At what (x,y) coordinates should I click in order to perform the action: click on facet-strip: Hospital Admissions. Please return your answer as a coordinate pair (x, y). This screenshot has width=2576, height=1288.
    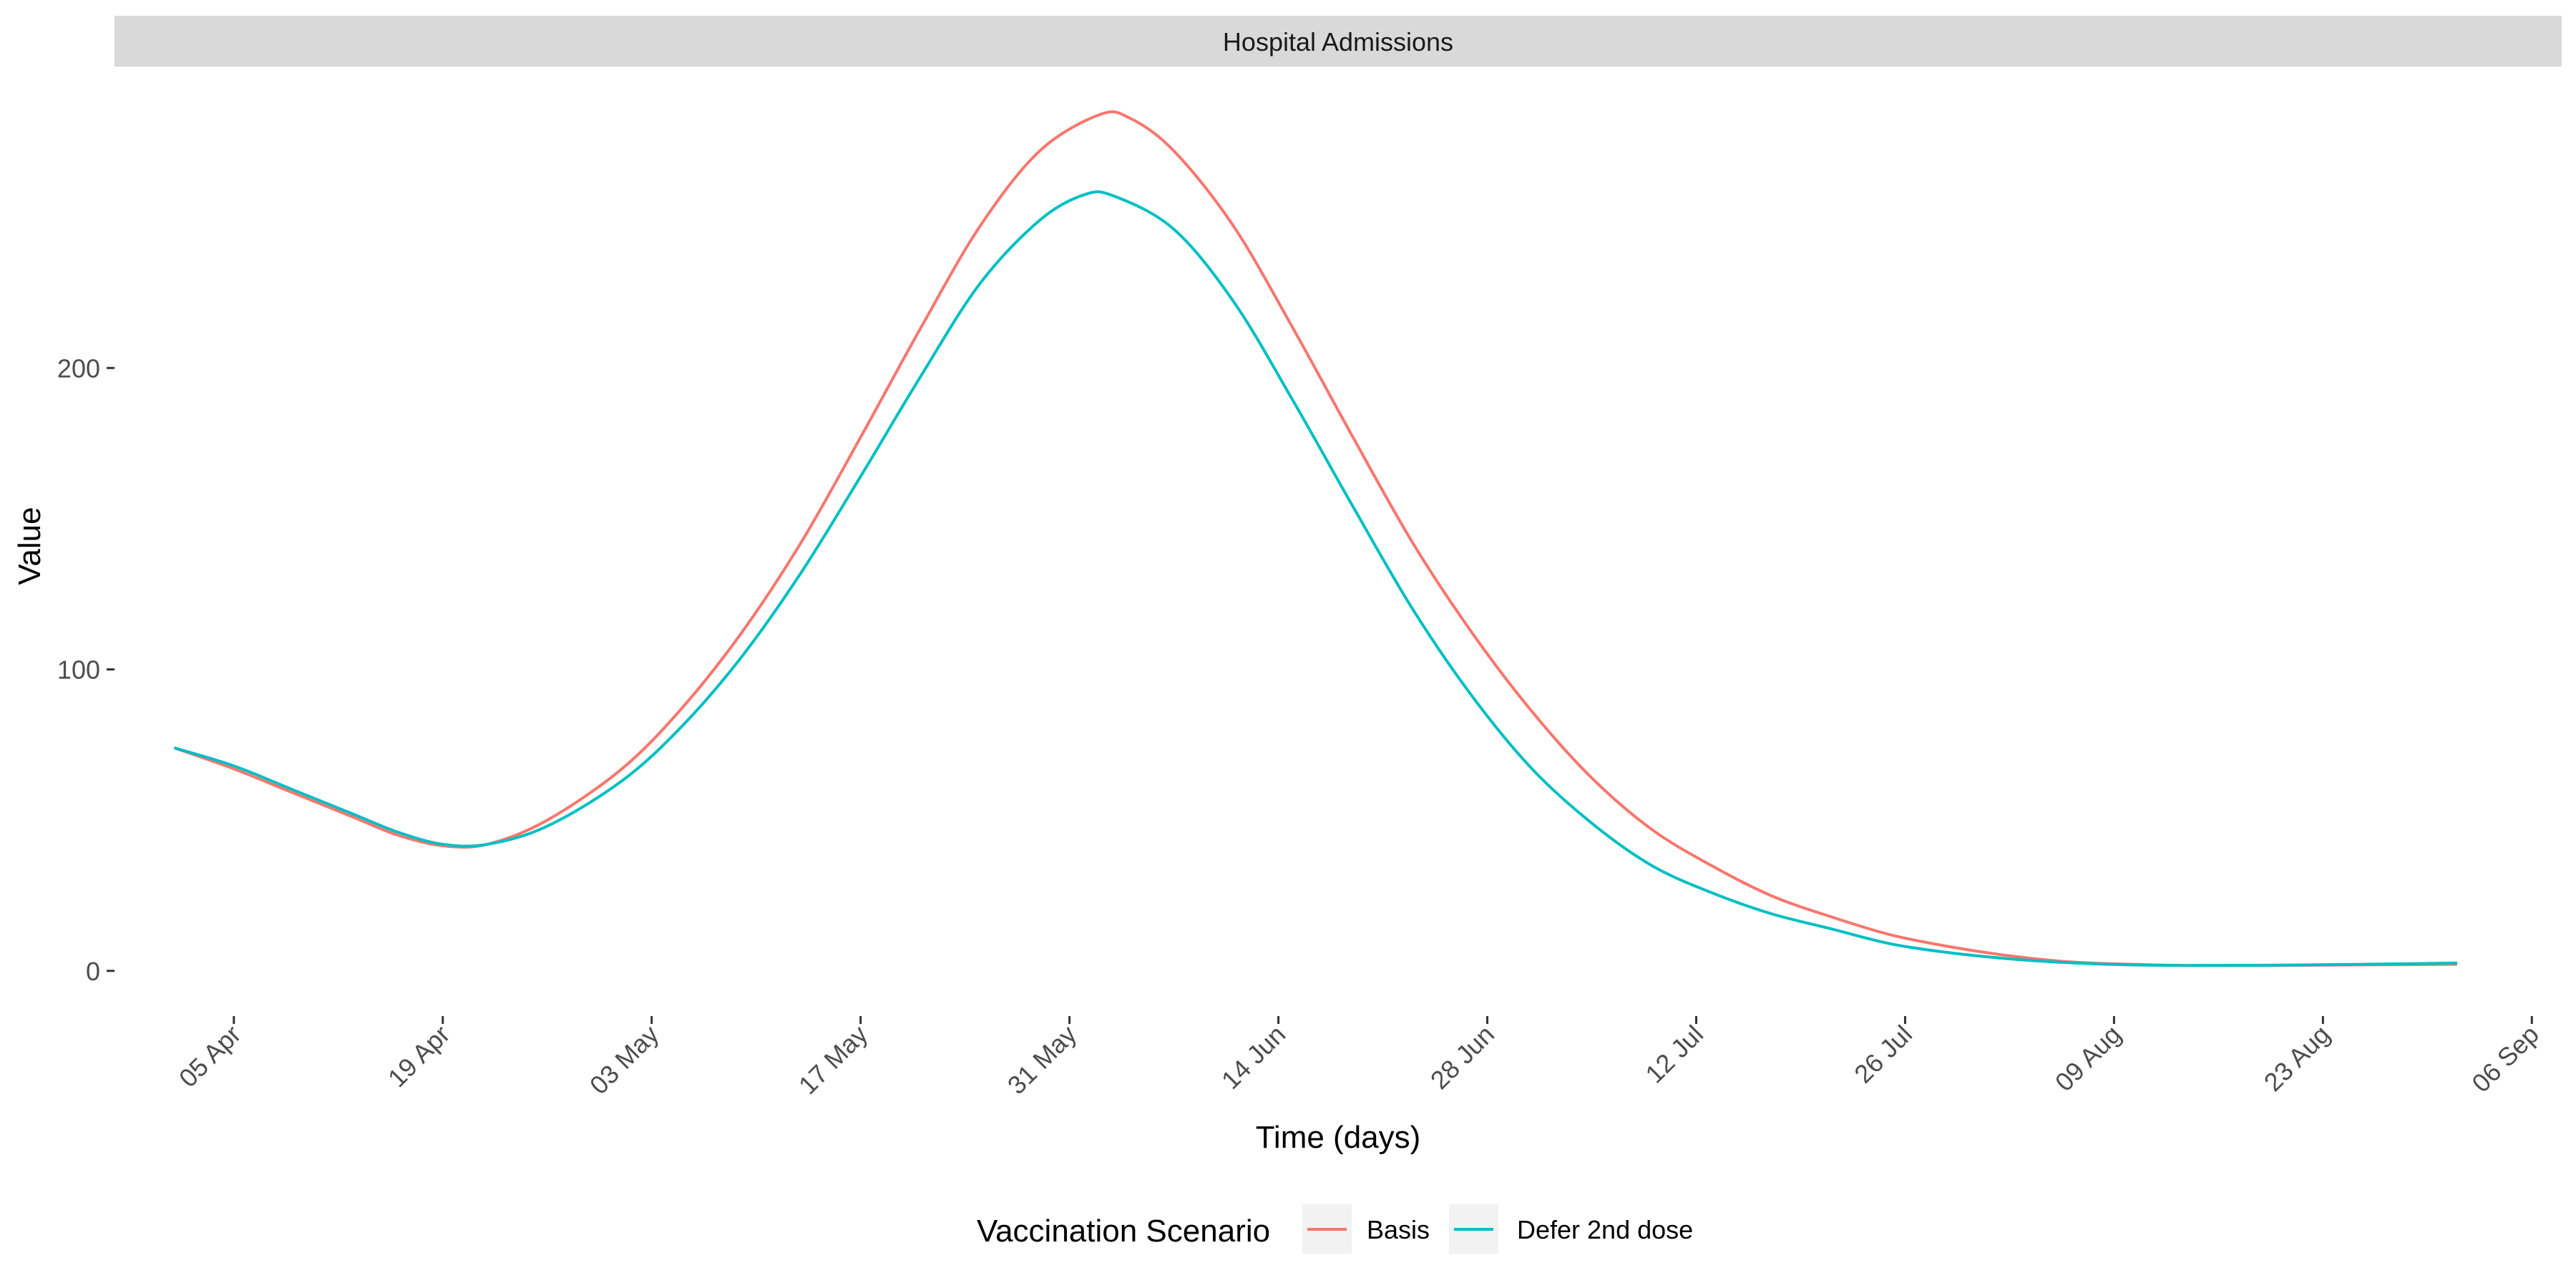
    Looking at the image, I should click on (1338, 41).